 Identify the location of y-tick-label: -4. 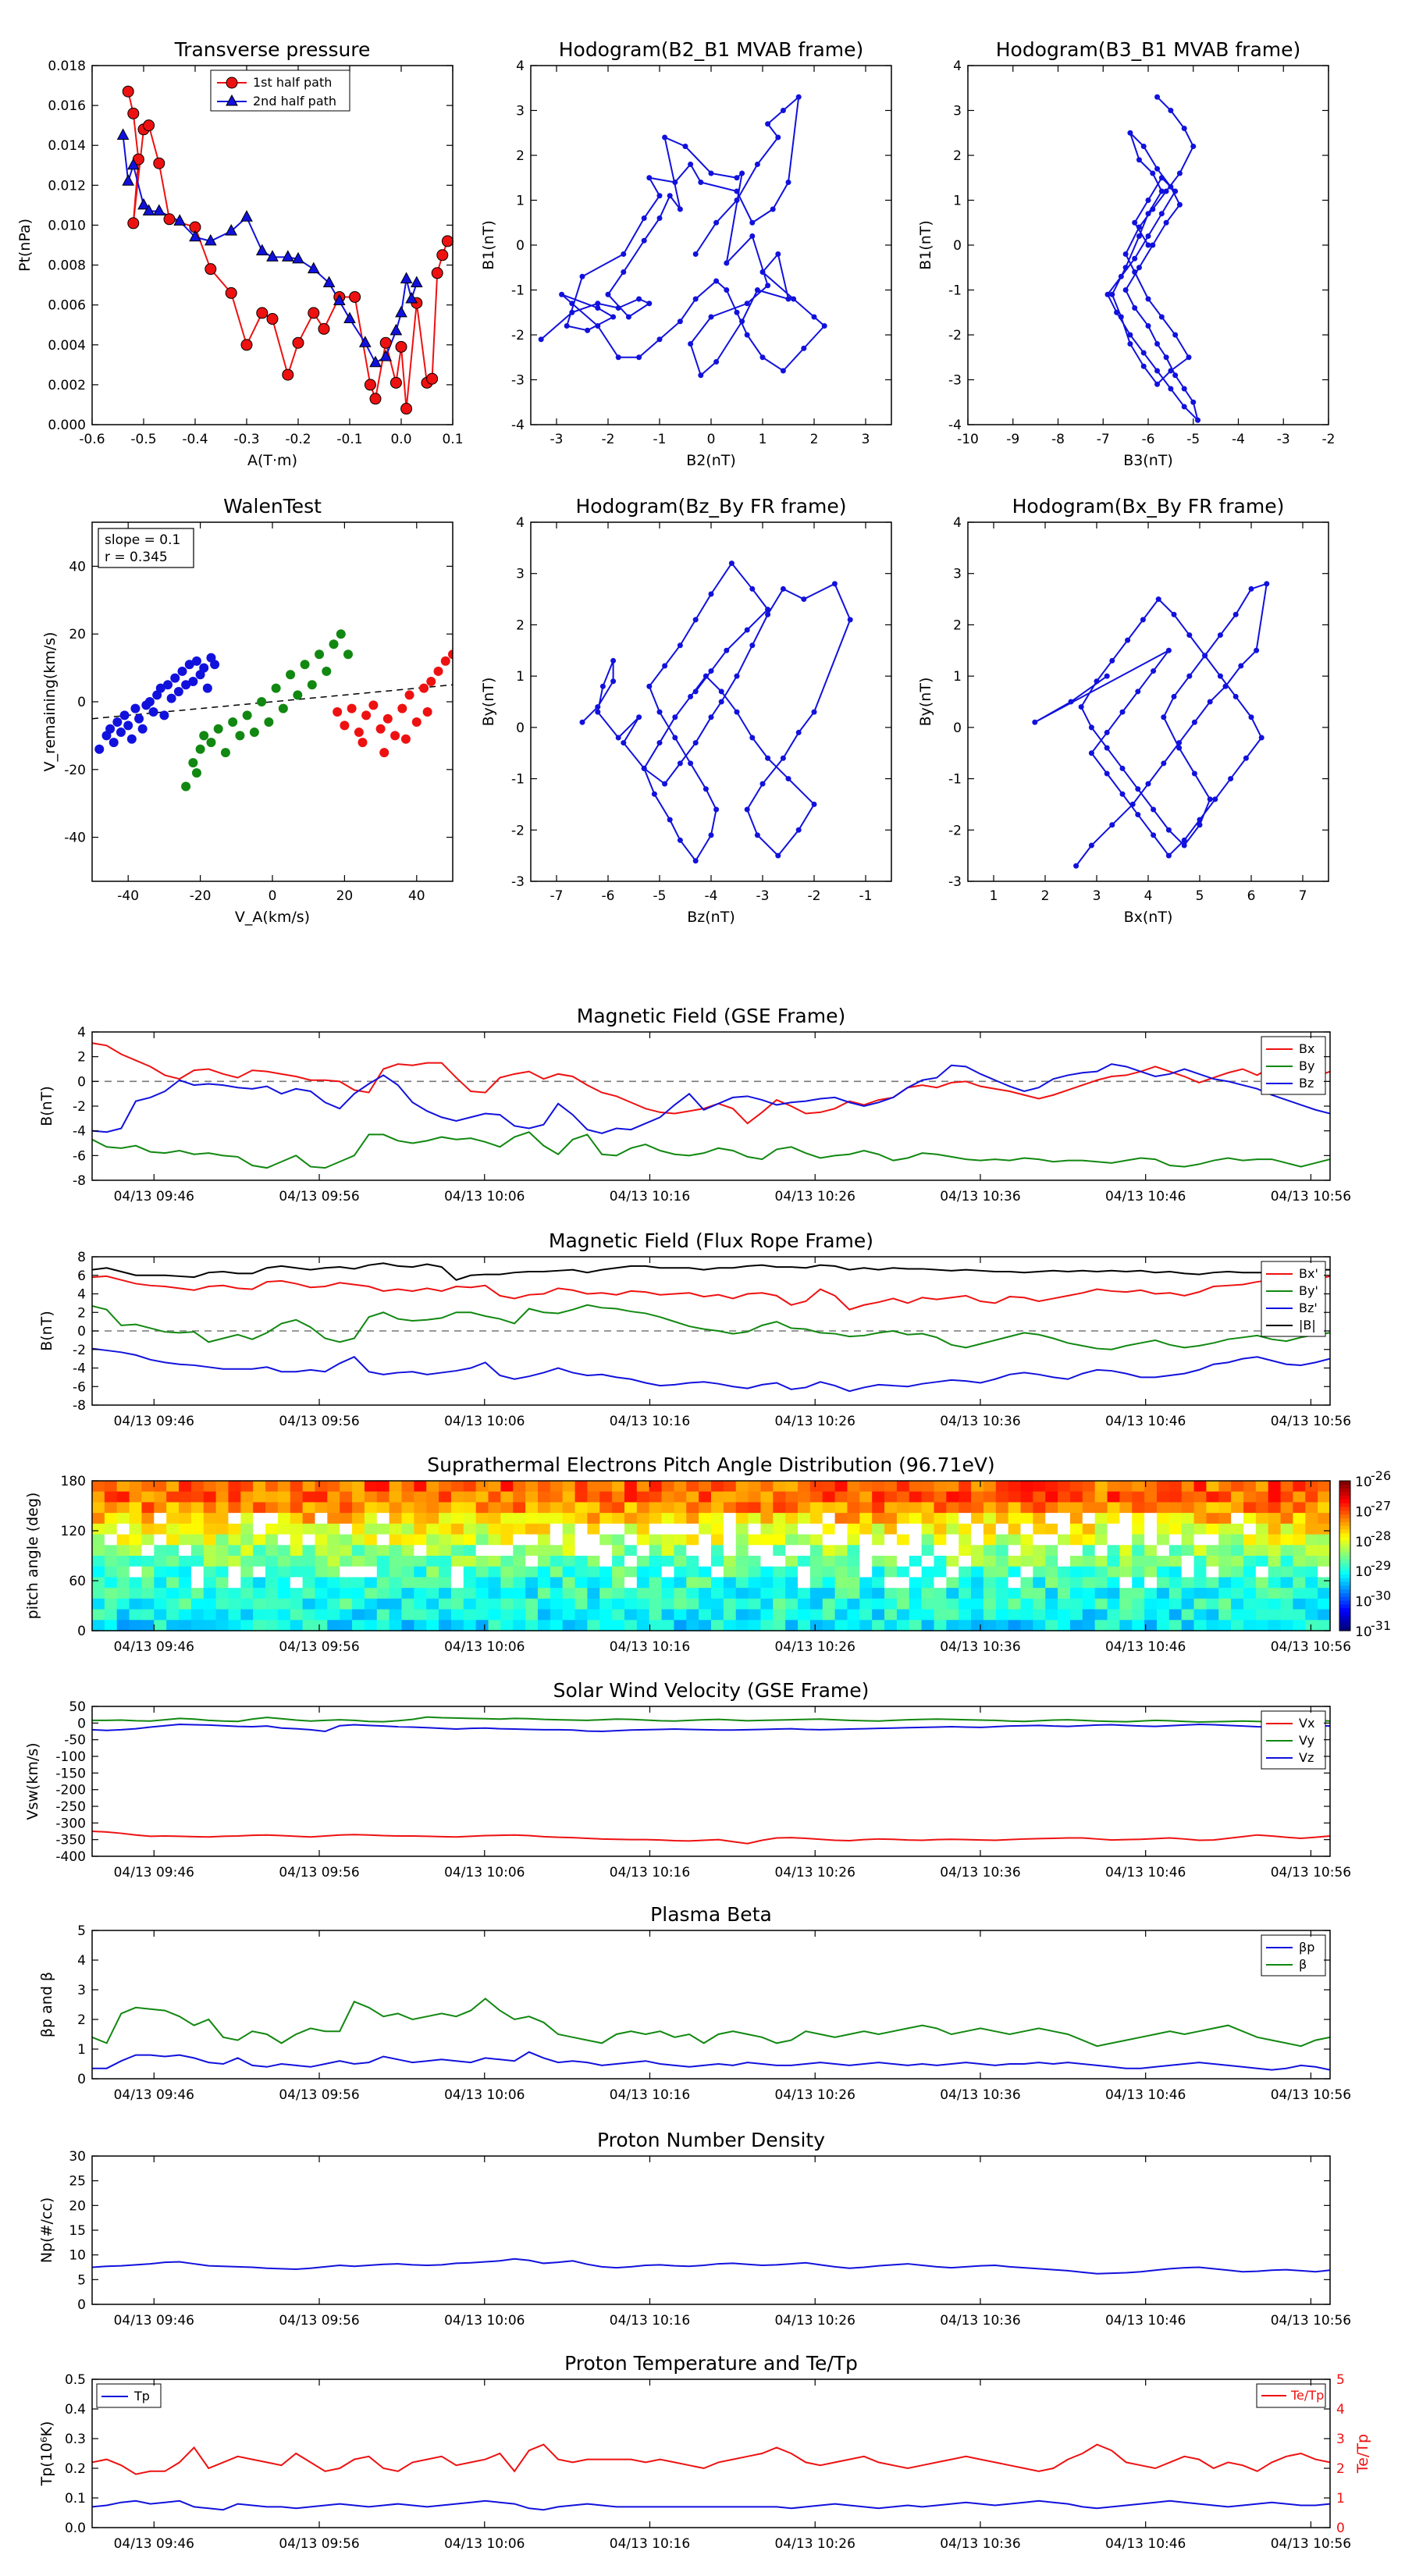
(518, 425).